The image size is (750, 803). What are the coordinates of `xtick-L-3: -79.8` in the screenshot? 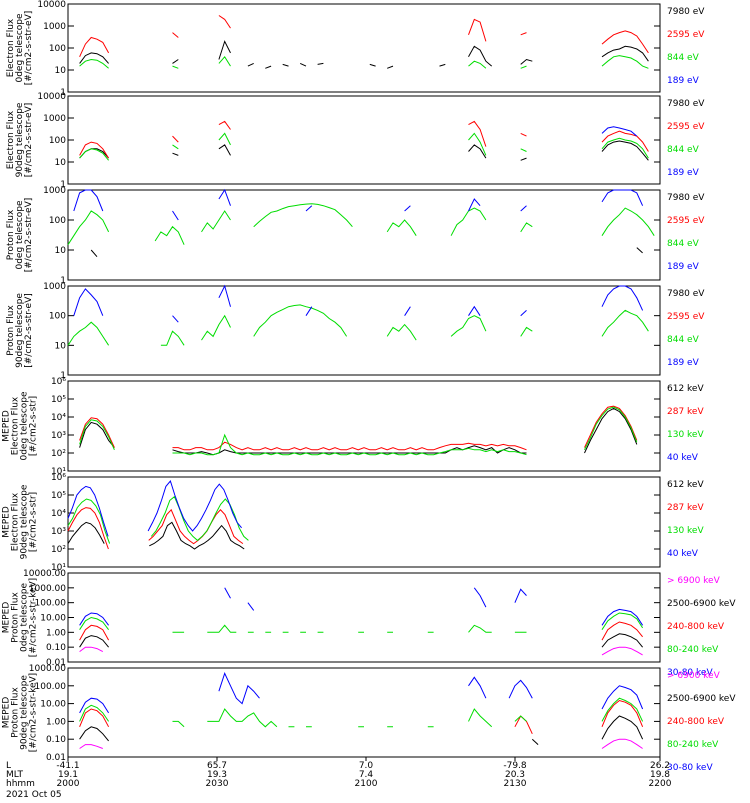 It's located at (515, 766).